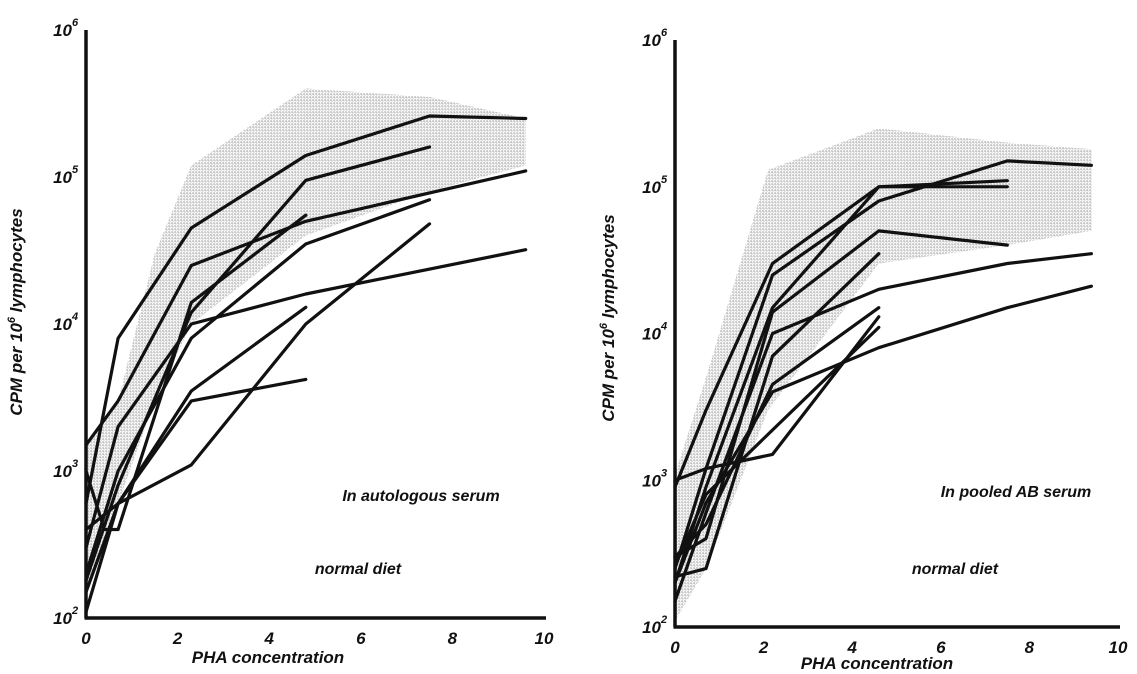 This screenshot has height=674, width=1137. I want to click on serum-condition-label: In autologous serum, so click(420, 496).